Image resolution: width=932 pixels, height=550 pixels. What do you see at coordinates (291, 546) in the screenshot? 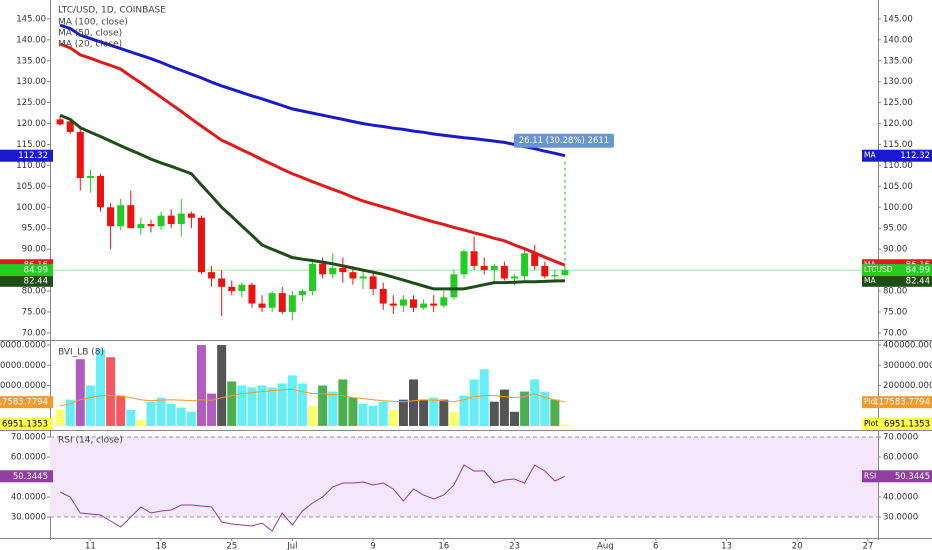
I see `x-tick-label: Jul` at bounding box center [291, 546].